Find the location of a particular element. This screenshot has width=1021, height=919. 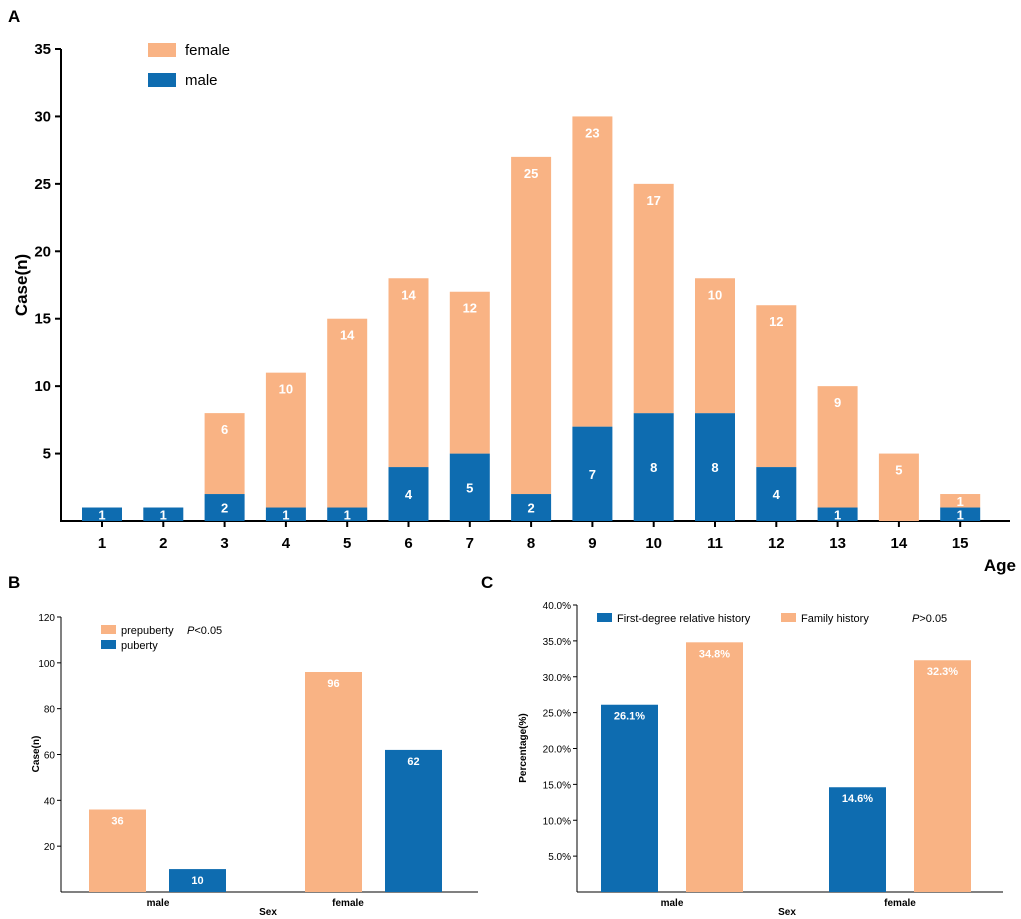

panel-b-y-tick-label: 120 is located at coordinates (46, 618).